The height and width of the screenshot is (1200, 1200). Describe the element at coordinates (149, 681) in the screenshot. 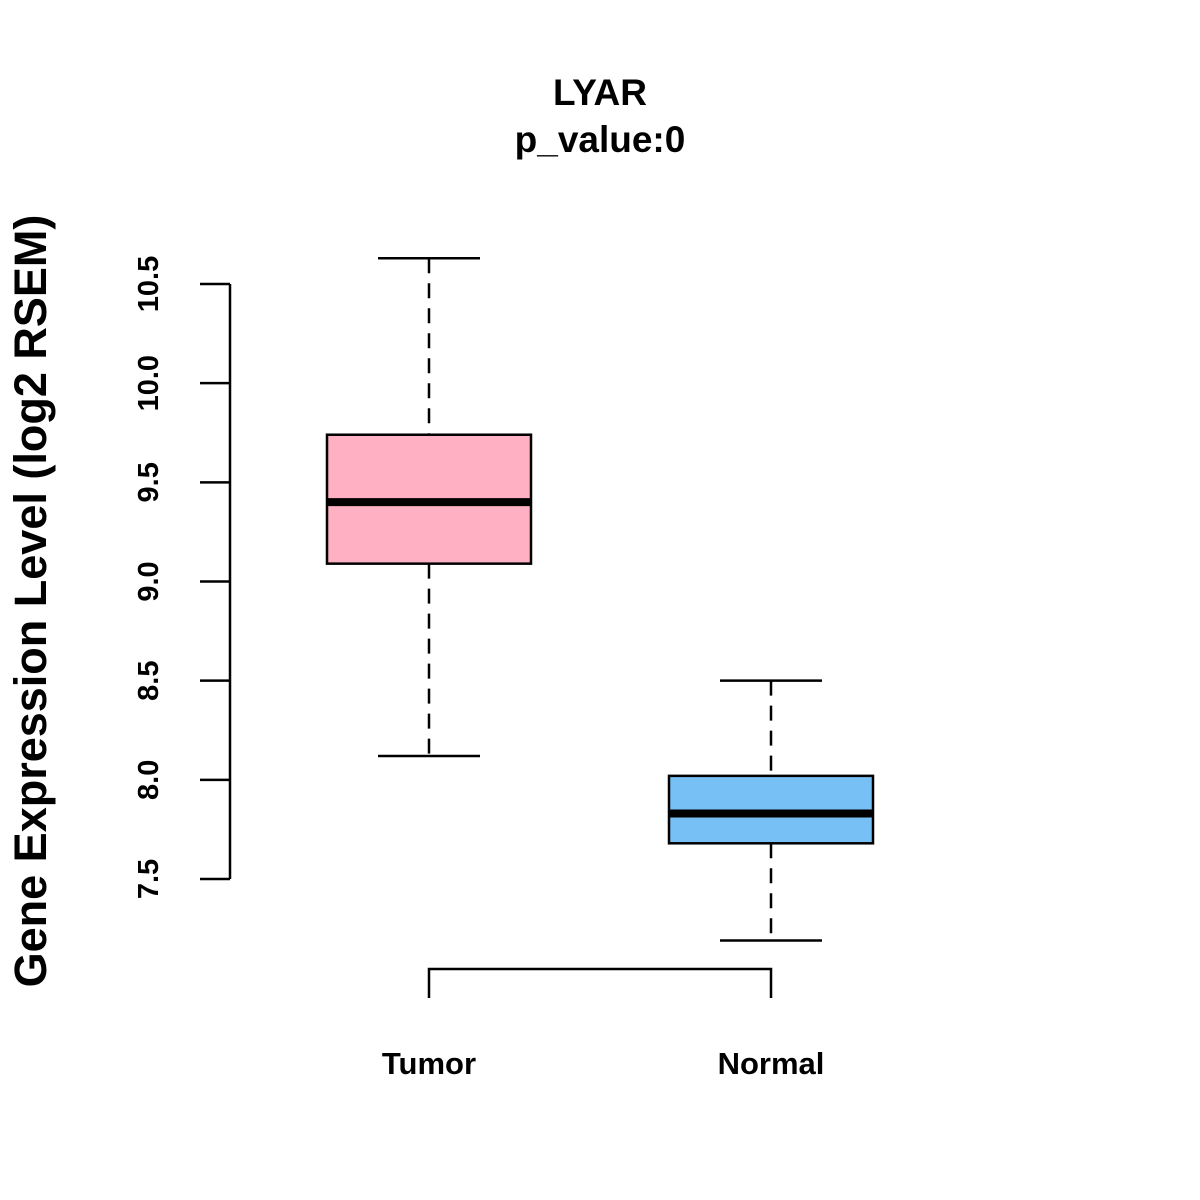

I see `y-tick-label: 8.5` at that location.